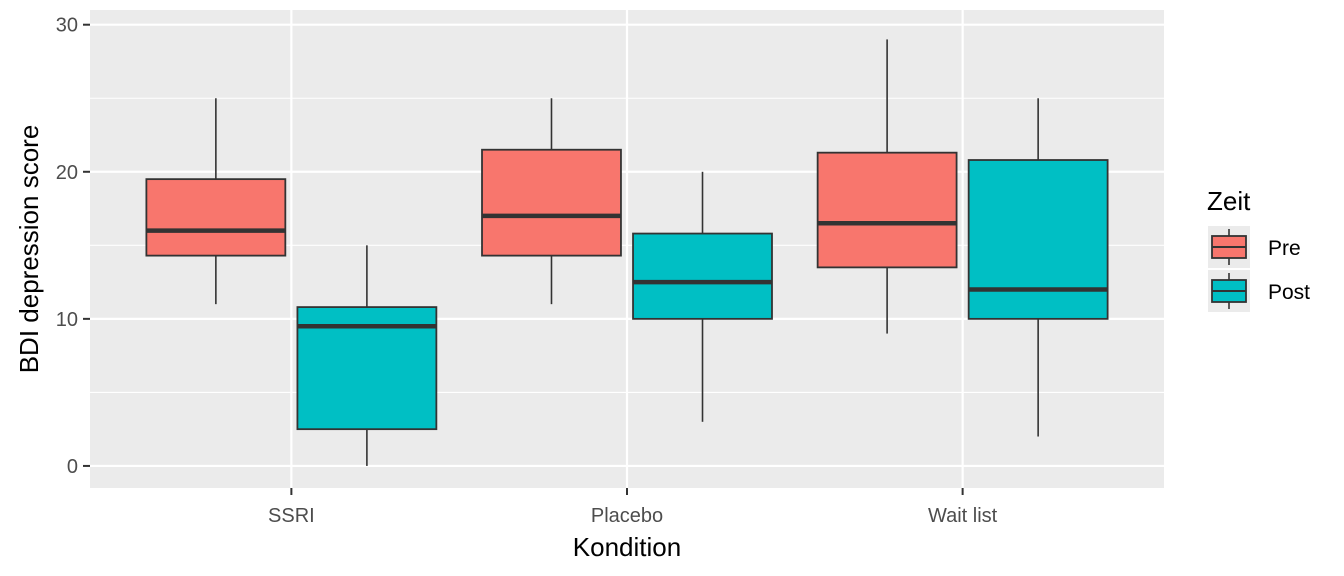 This screenshot has height=576, width=1344. I want to click on y-tick-label: 20, so click(67, 173).